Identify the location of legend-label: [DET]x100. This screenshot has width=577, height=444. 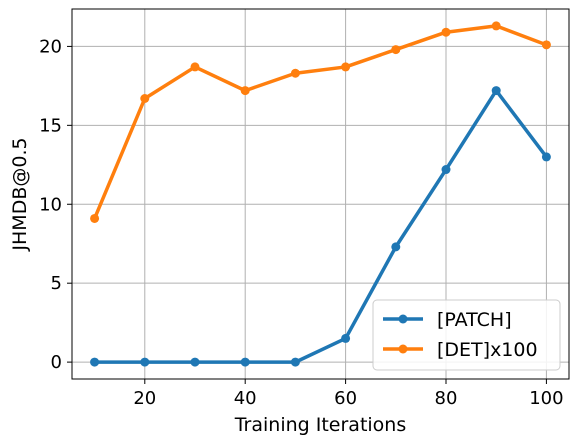
(487, 350).